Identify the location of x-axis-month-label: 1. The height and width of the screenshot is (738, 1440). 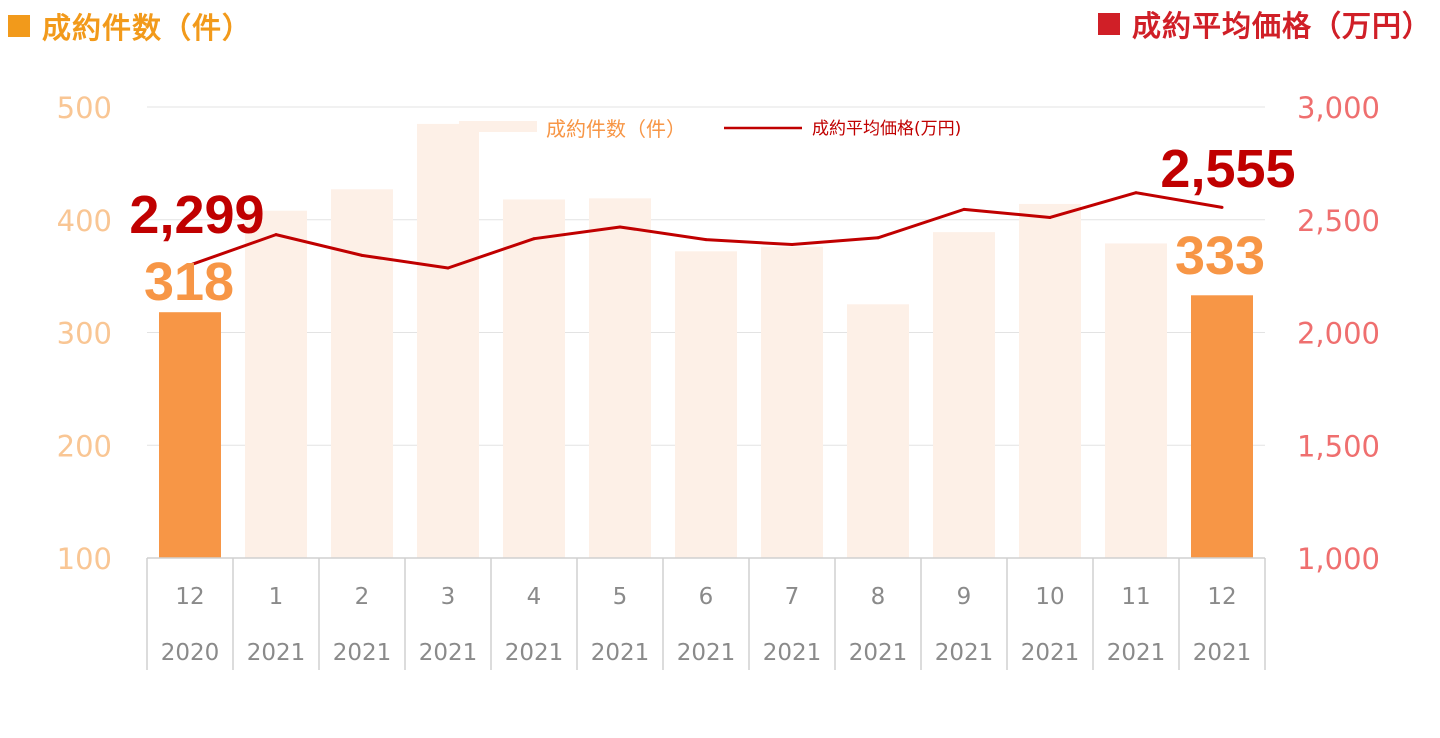
(276, 597).